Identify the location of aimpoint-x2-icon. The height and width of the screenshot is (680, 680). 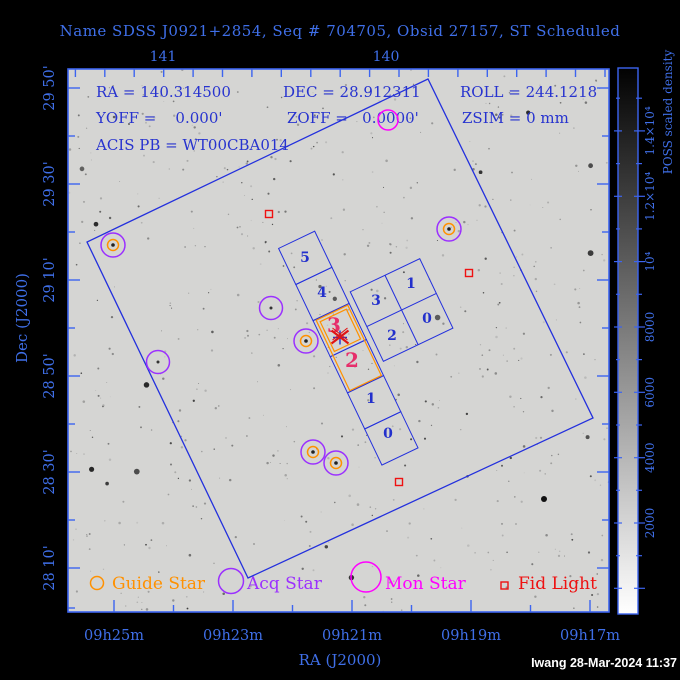
(340, 334).